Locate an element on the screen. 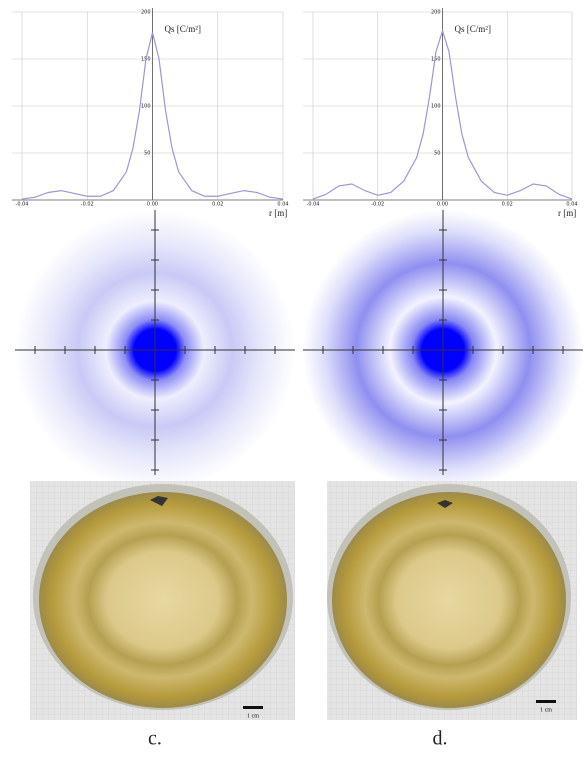 The width and height of the screenshot is (585, 759). y-tick-label: 150 is located at coordinates (436, 60).